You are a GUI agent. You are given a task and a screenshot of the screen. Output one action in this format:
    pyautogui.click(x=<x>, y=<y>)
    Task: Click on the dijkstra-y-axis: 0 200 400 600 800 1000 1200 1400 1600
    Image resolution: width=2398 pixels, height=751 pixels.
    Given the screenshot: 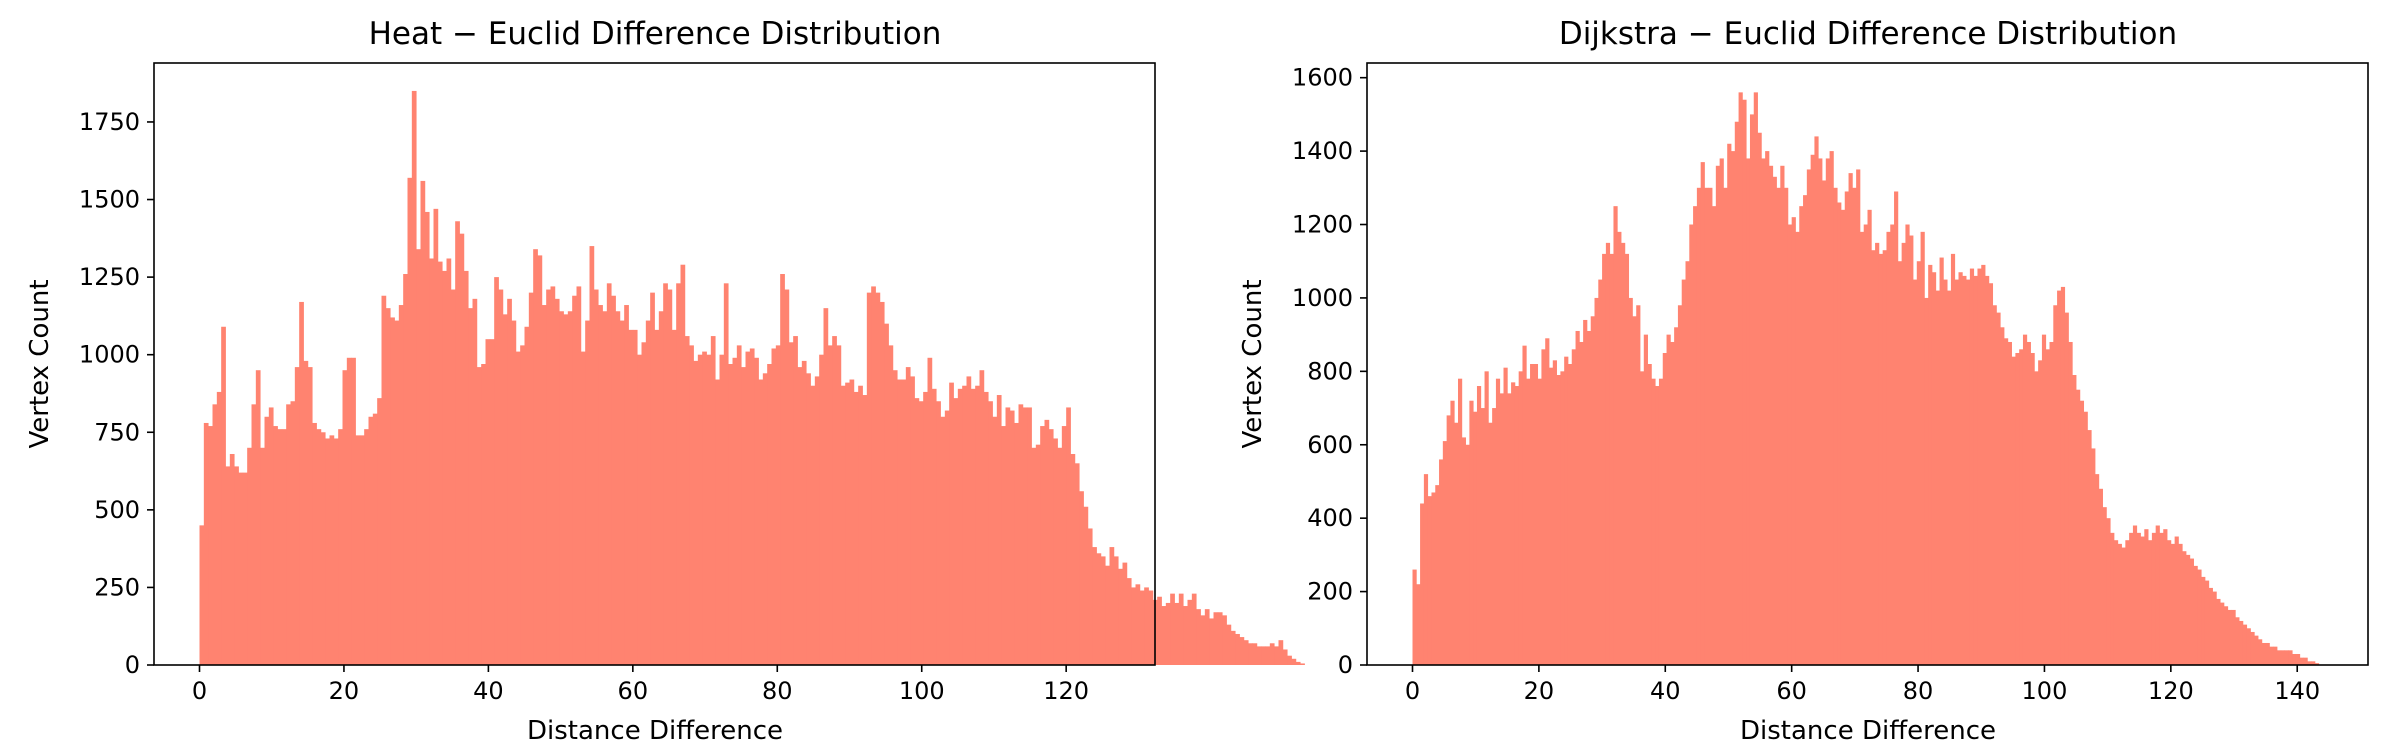 What is the action you would take?
    pyautogui.click(x=1329, y=371)
    